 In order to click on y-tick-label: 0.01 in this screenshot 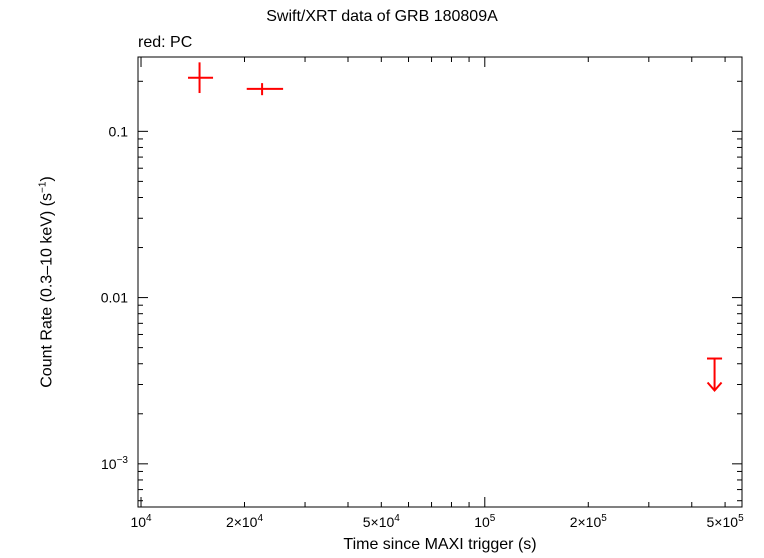, I will do `click(114, 298)`.